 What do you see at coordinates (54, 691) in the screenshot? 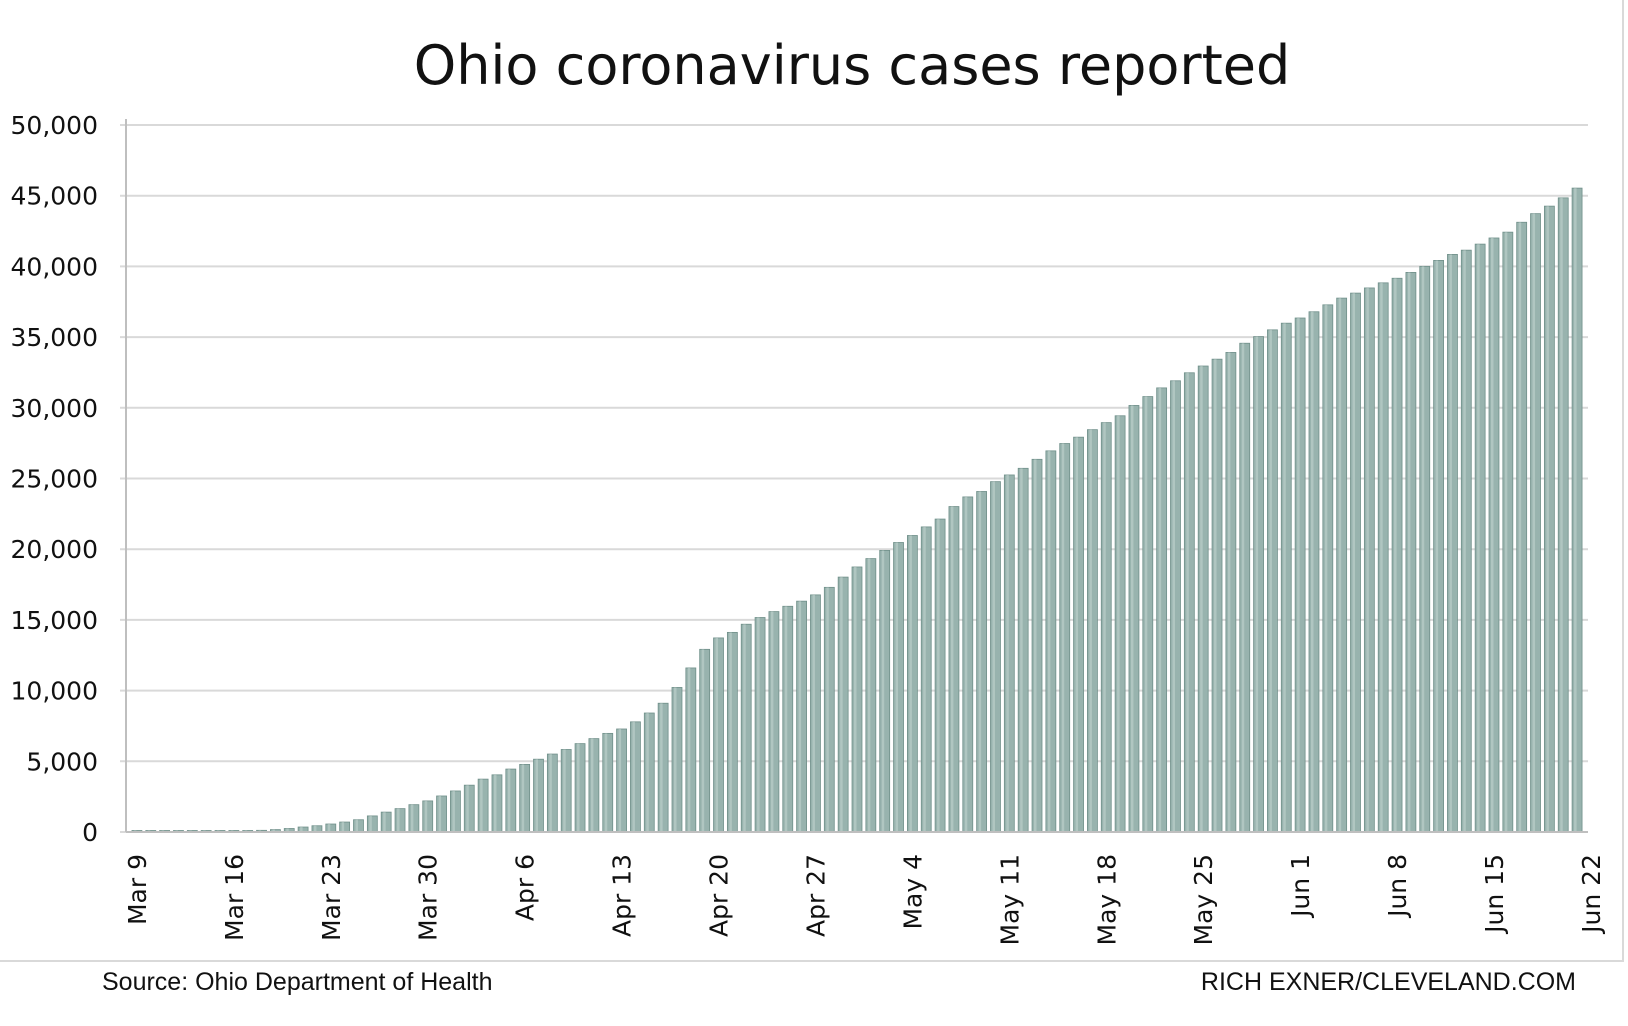
I see `y-tick-label: 10,000` at bounding box center [54, 691].